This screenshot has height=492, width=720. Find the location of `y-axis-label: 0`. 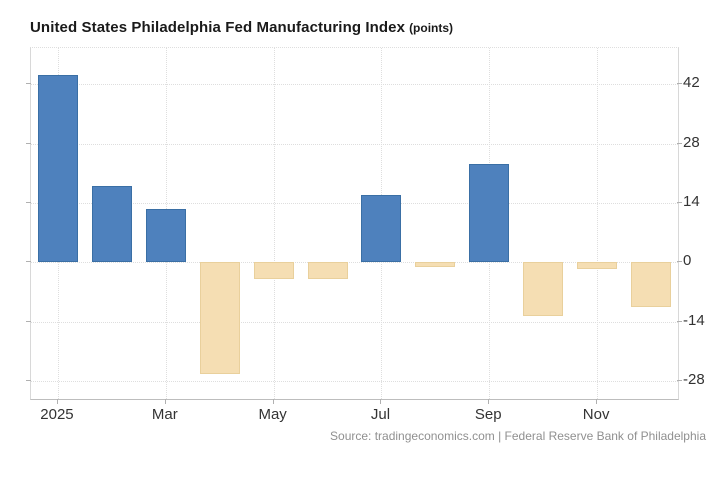

y-axis-label: 0 is located at coordinates (687, 261).